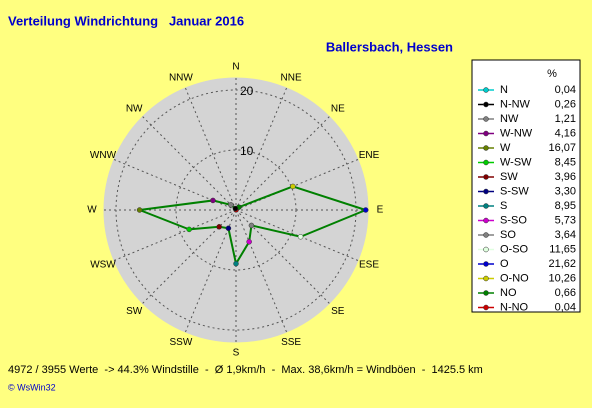 The height and width of the screenshot is (408, 592). What do you see at coordinates (338, 109) in the screenshot?
I see `direction-label: NE` at bounding box center [338, 109].